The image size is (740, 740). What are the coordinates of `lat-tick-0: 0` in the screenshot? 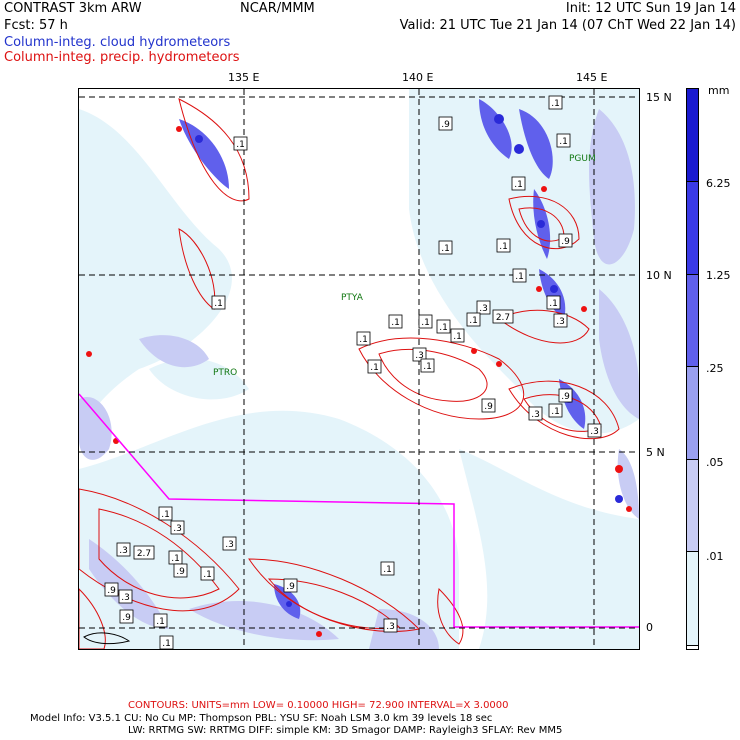 It's located at (649, 627).